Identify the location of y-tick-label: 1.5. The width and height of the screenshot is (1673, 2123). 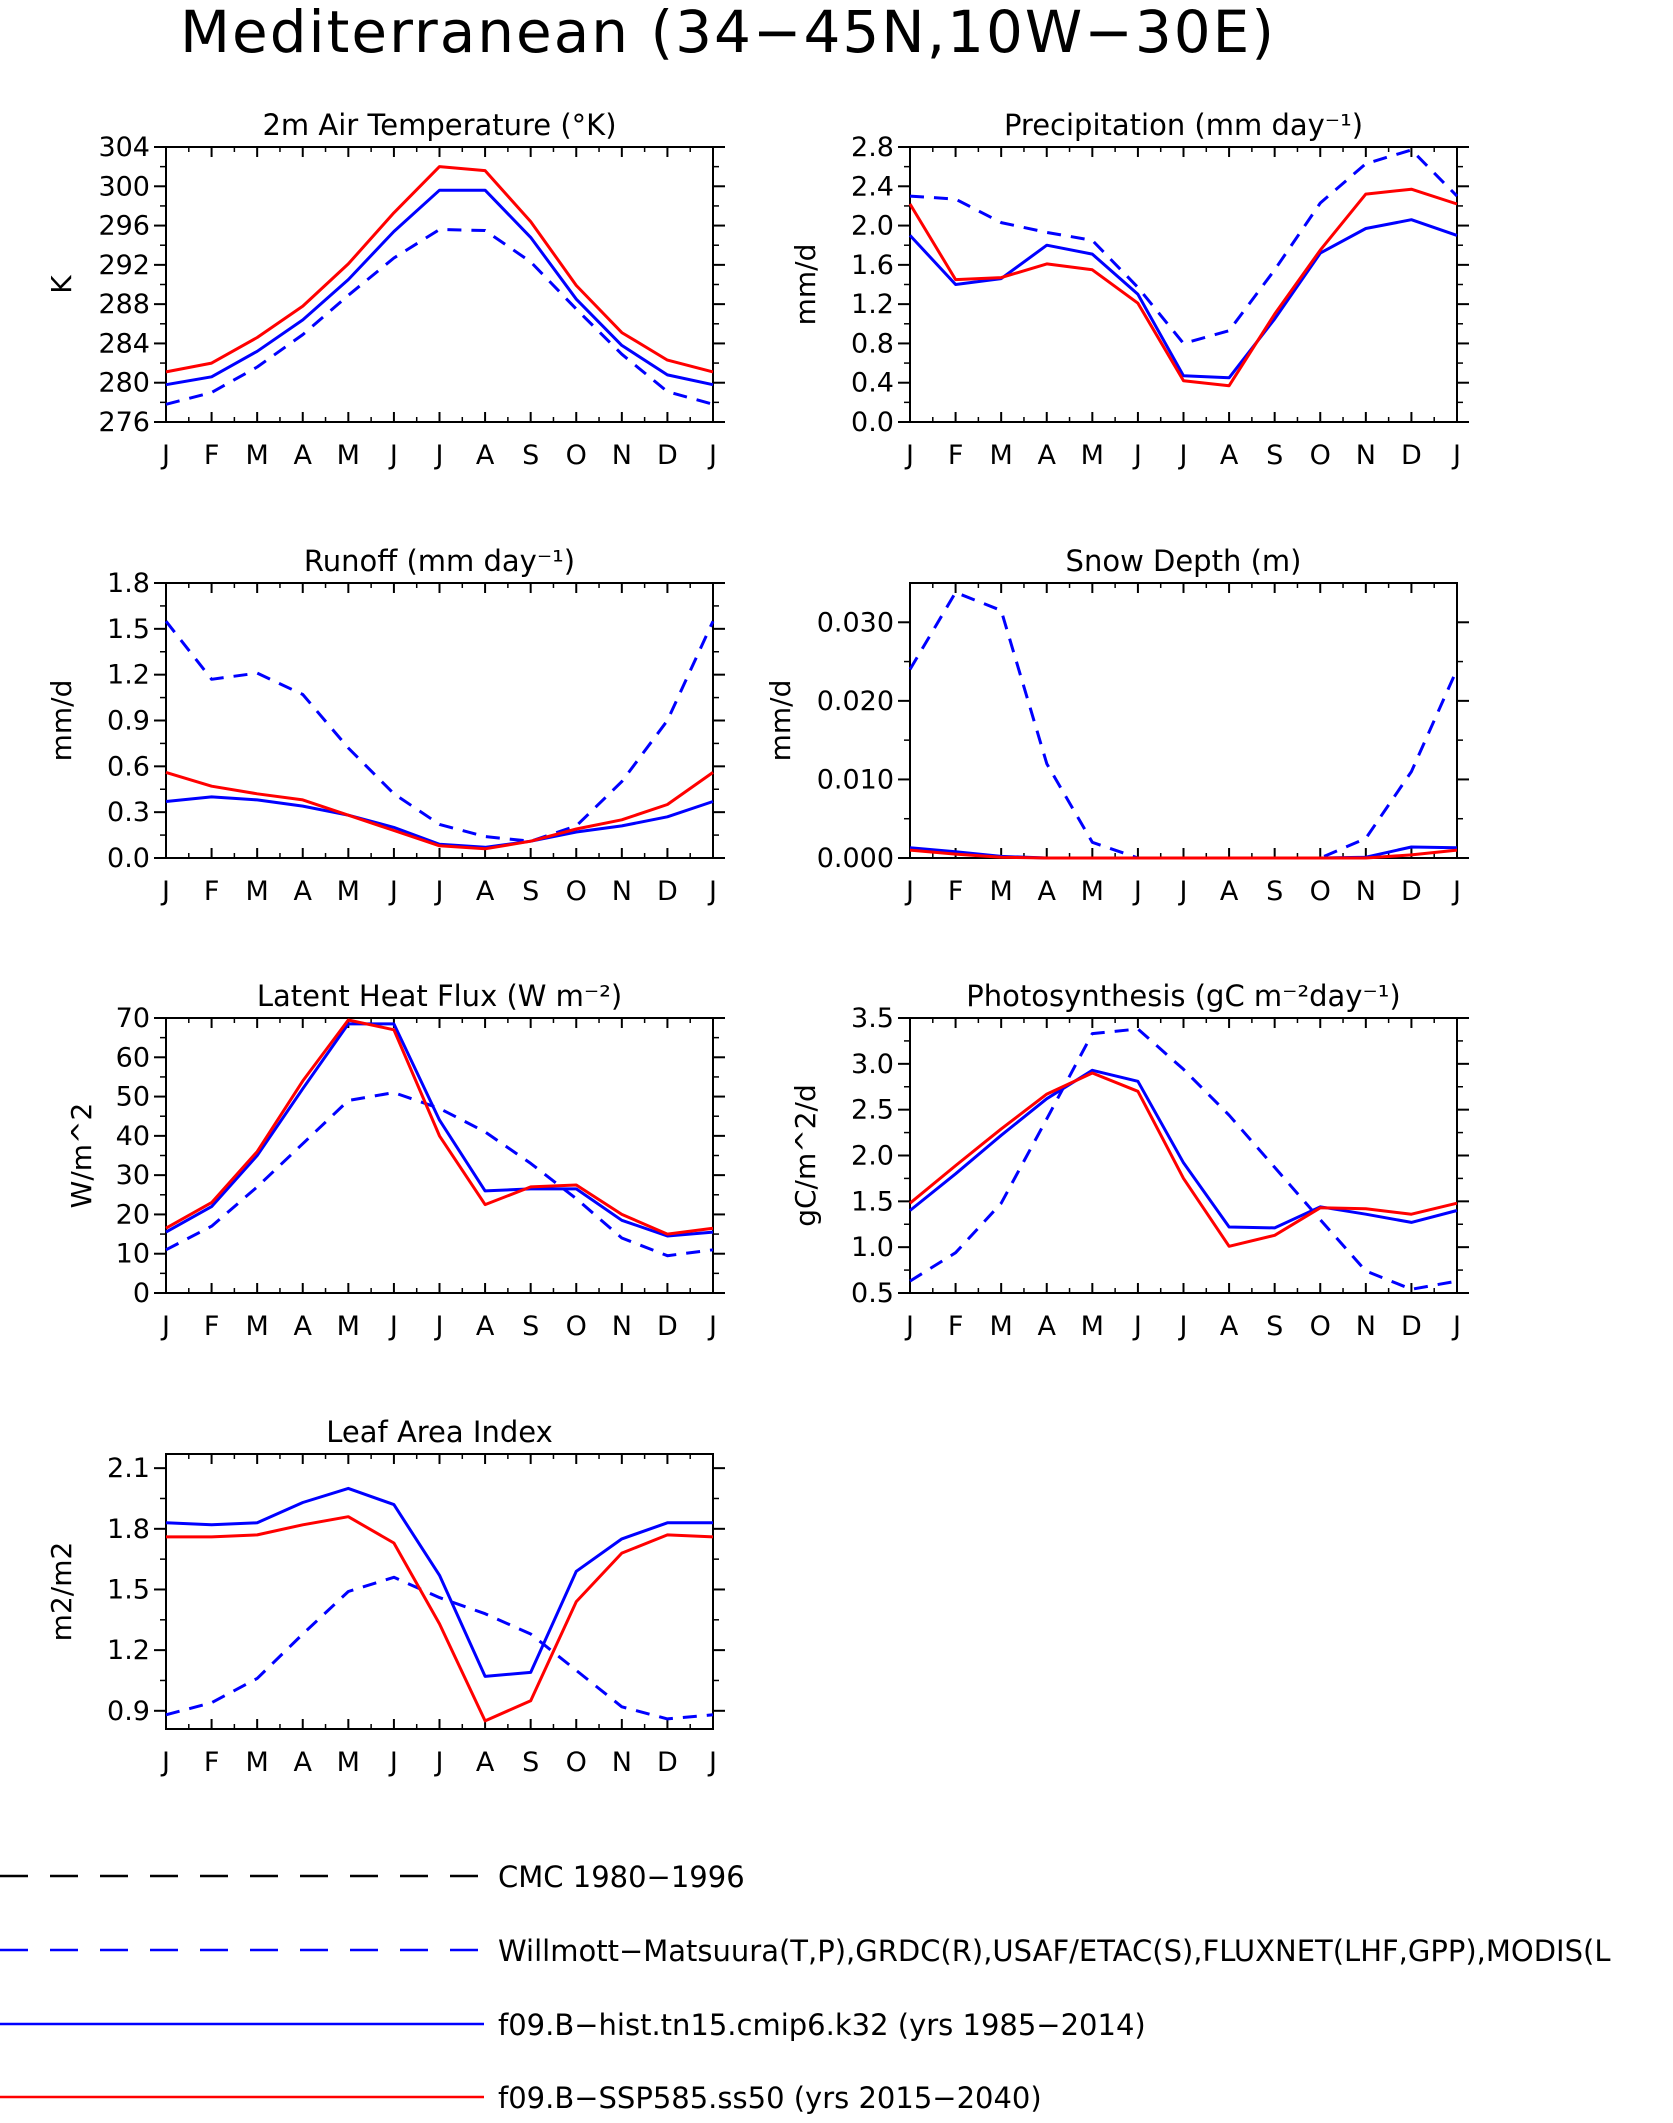
(128, 1589).